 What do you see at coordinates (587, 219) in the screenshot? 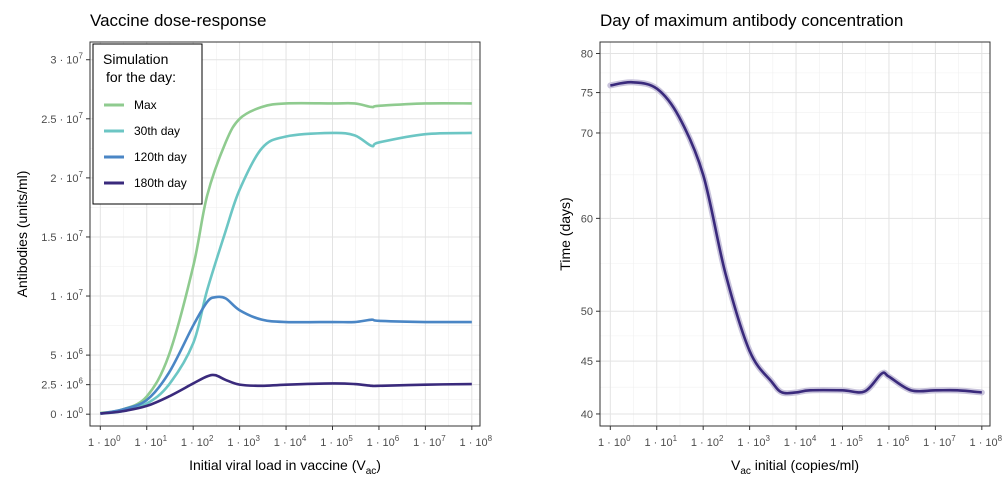
I see `y-tick-label: 60` at bounding box center [587, 219].